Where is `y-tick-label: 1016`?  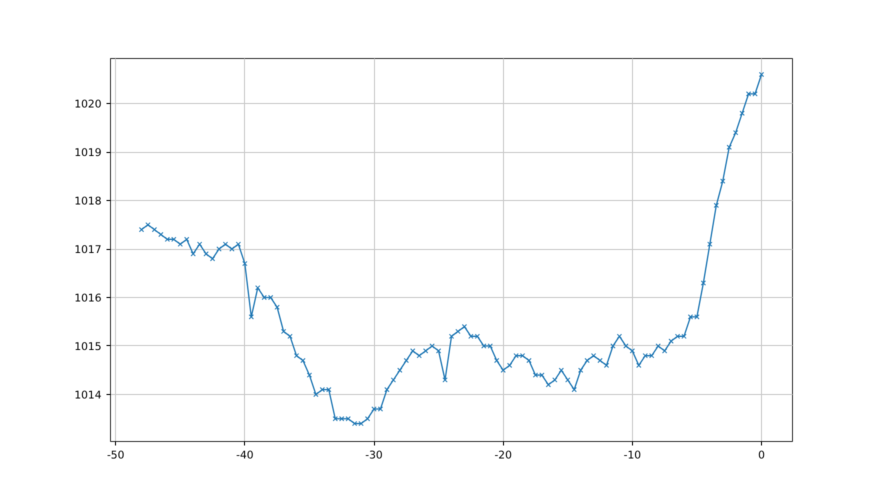
y-tick-label: 1016 is located at coordinates (88, 298).